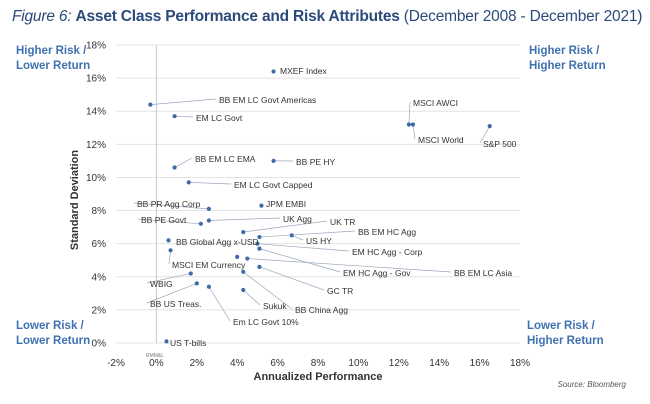  Describe the element at coordinates (99, 310) in the screenshot. I see `y-tick-label: 2%` at that location.